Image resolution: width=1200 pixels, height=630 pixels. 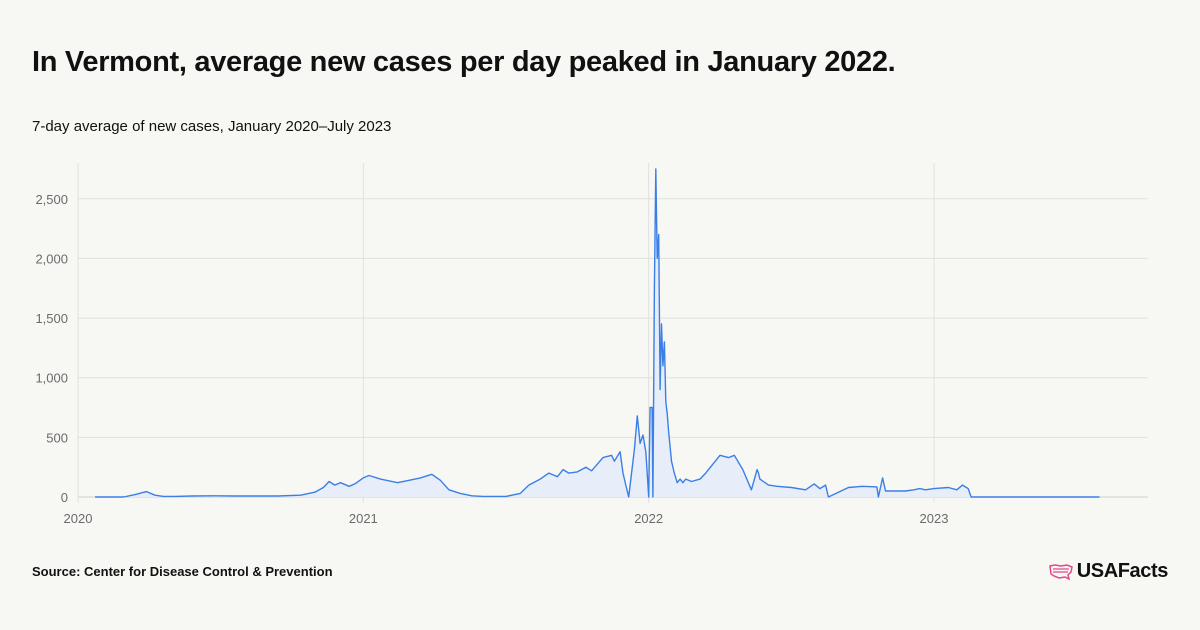 What do you see at coordinates (363, 518) in the screenshot?
I see `x-tick-label: 2021` at bounding box center [363, 518].